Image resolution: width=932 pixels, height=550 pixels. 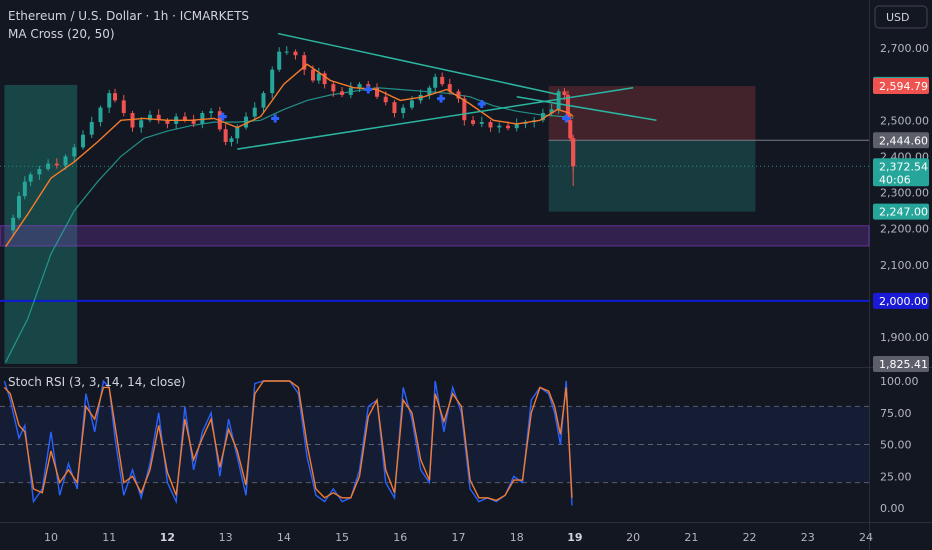 What do you see at coordinates (284, 537) in the screenshot?
I see `time-tick-label: 14` at bounding box center [284, 537].